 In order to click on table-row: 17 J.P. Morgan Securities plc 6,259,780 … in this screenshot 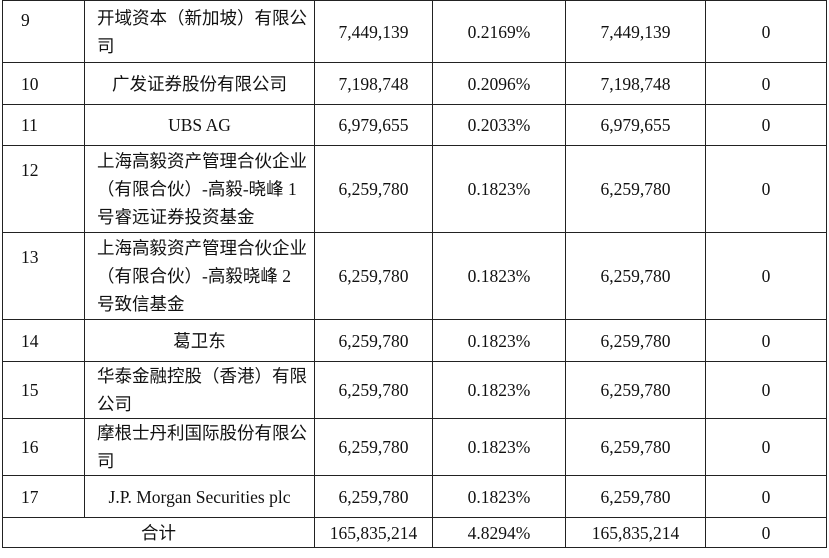, I will do `click(414, 496)`.